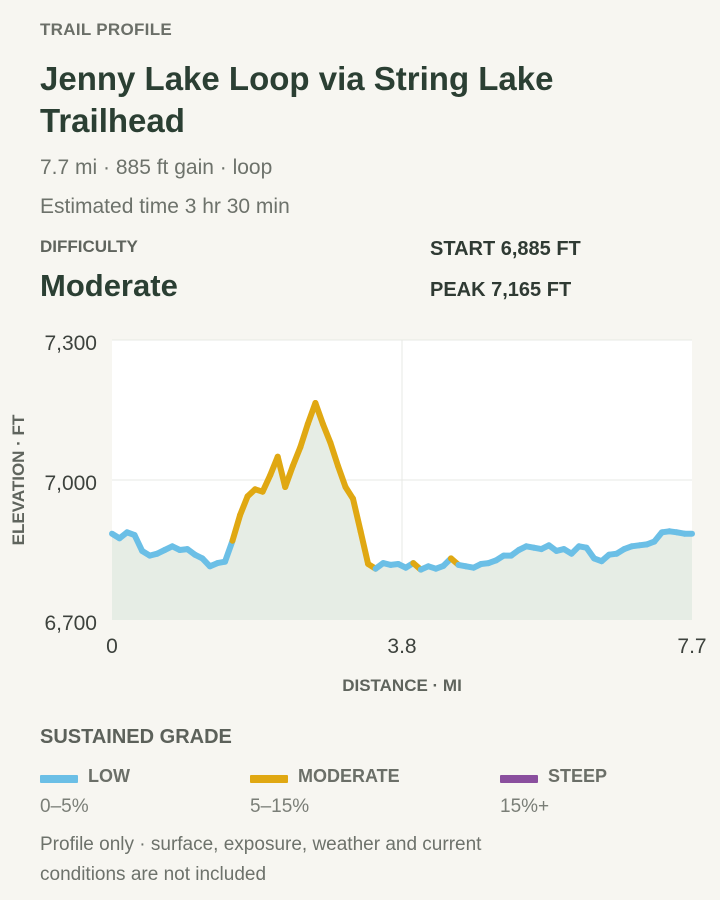  What do you see at coordinates (505, 249) in the screenshot?
I see `start-elevation: START 6,885 FT` at bounding box center [505, 249].